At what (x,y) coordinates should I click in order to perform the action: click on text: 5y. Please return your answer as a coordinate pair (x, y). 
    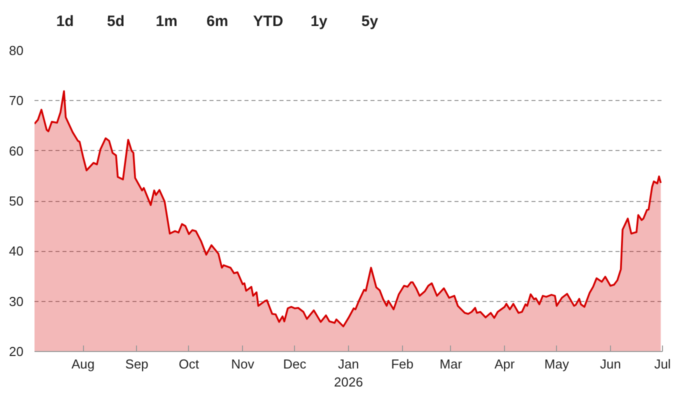
    Looking at the image, I should click on (370, 21).